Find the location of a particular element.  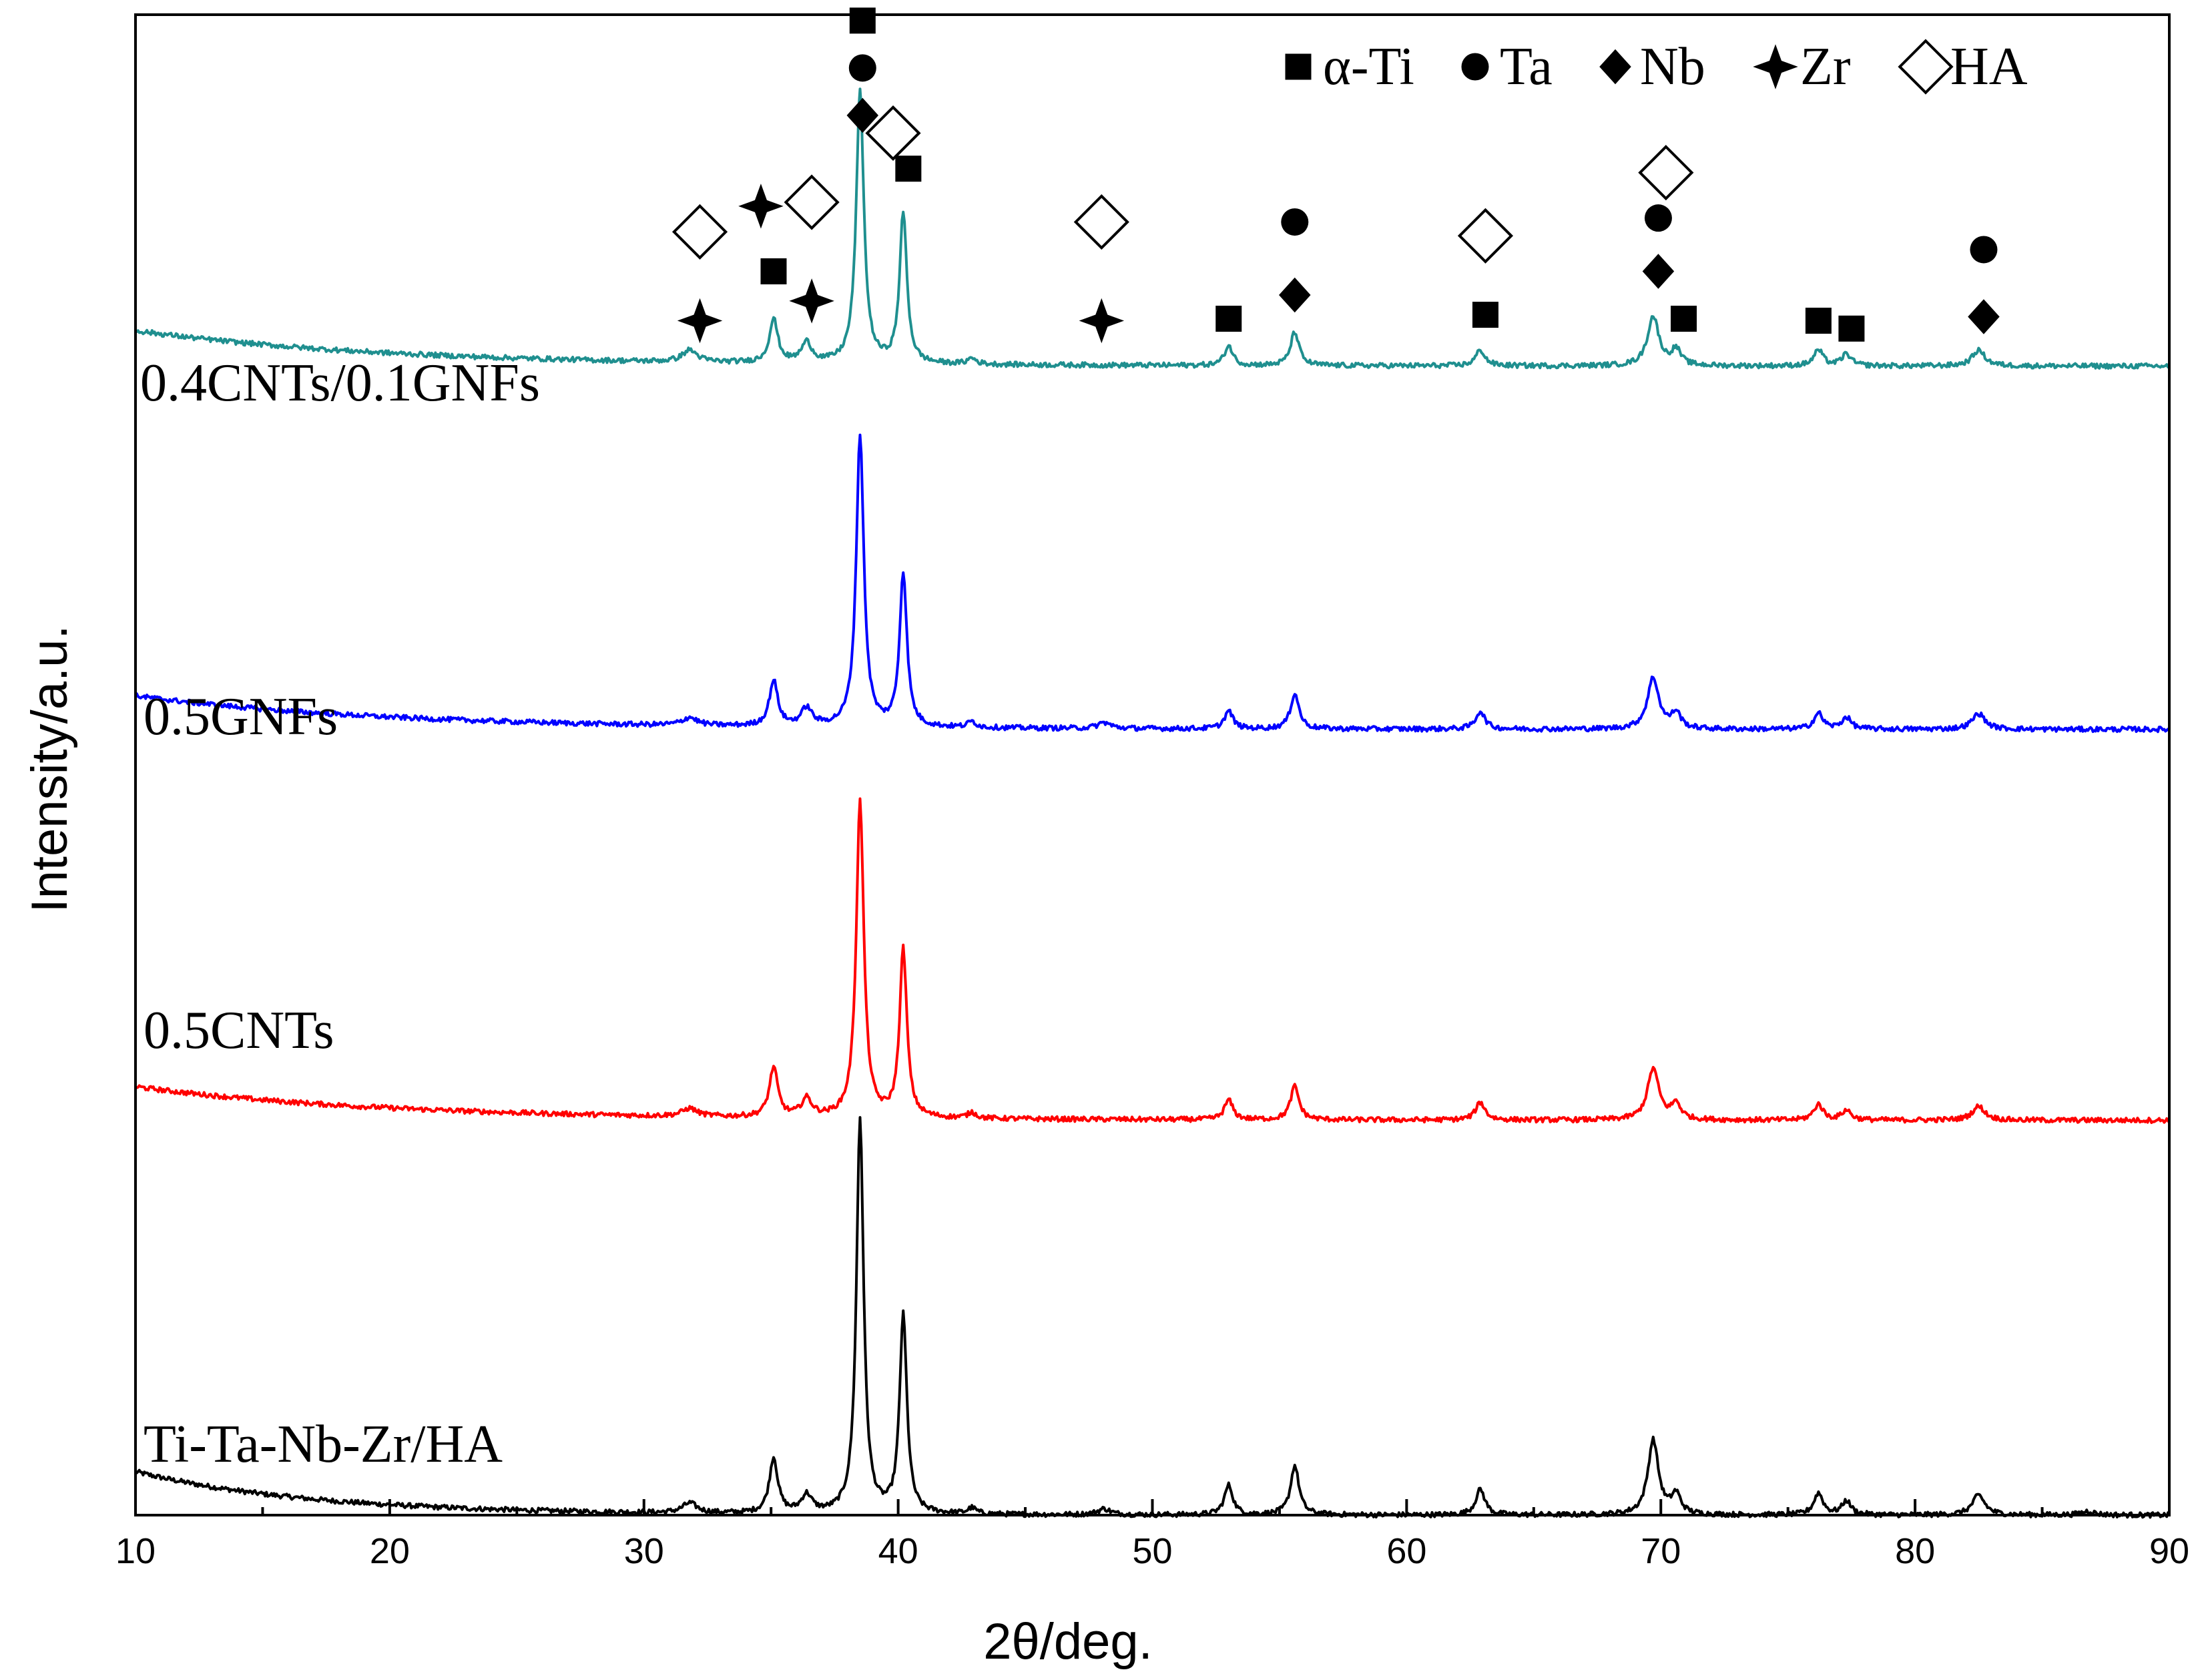

x-tick-label: 50 is located at coordinates (1152, 1551).